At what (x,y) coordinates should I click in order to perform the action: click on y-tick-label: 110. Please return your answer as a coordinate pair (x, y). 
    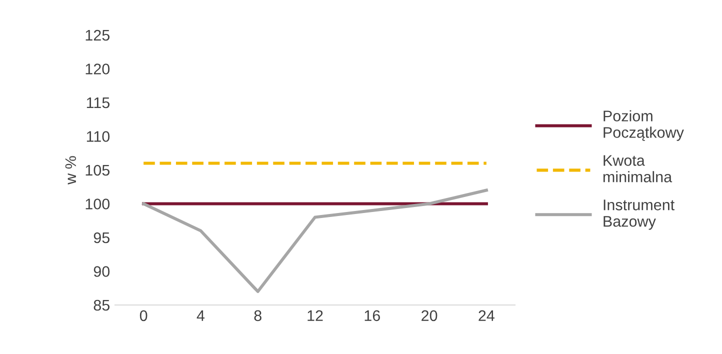
    Looking at the image, I should click on (98, 136).